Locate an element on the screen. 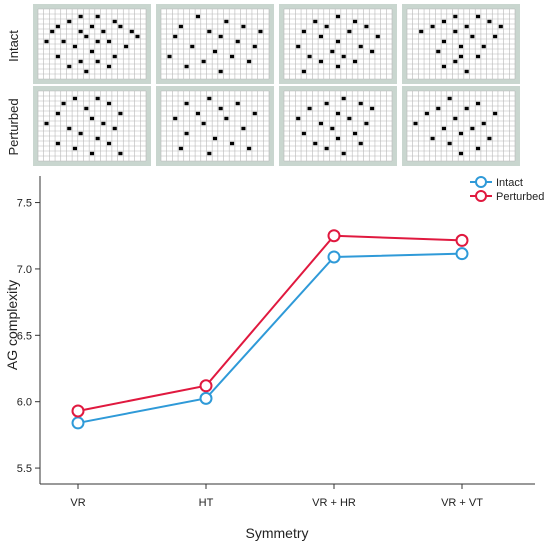 The height and width of the screenshot is (545, 550). x-tick-label: VR + HR is located at coordinates (334, 503).